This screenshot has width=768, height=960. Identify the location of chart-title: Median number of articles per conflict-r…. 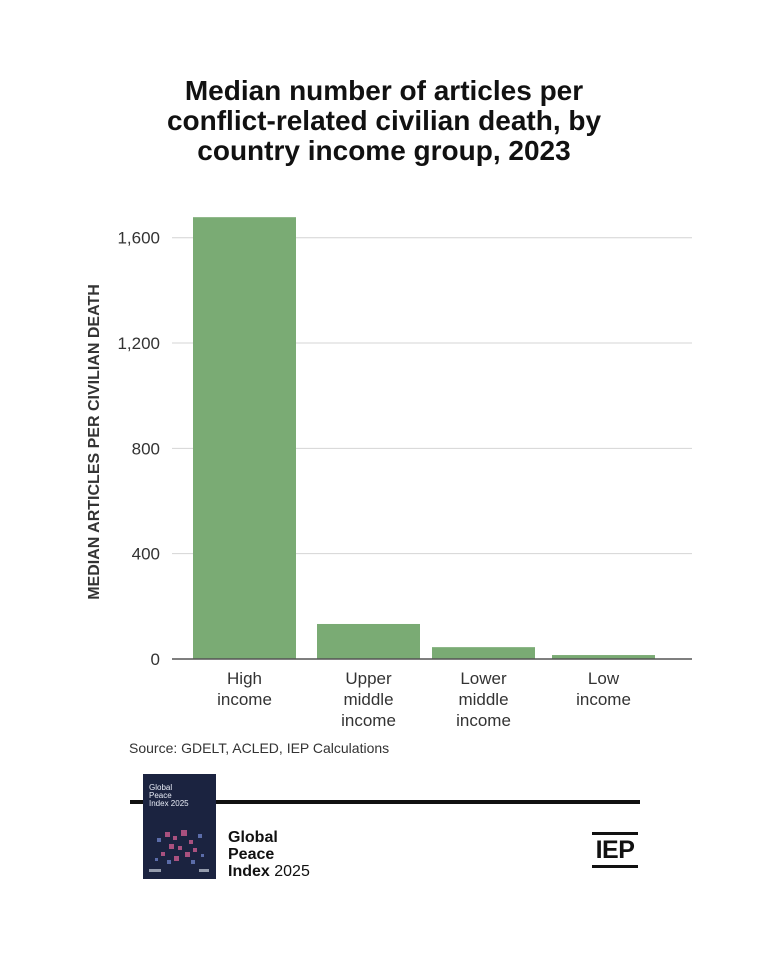
(384, 121).